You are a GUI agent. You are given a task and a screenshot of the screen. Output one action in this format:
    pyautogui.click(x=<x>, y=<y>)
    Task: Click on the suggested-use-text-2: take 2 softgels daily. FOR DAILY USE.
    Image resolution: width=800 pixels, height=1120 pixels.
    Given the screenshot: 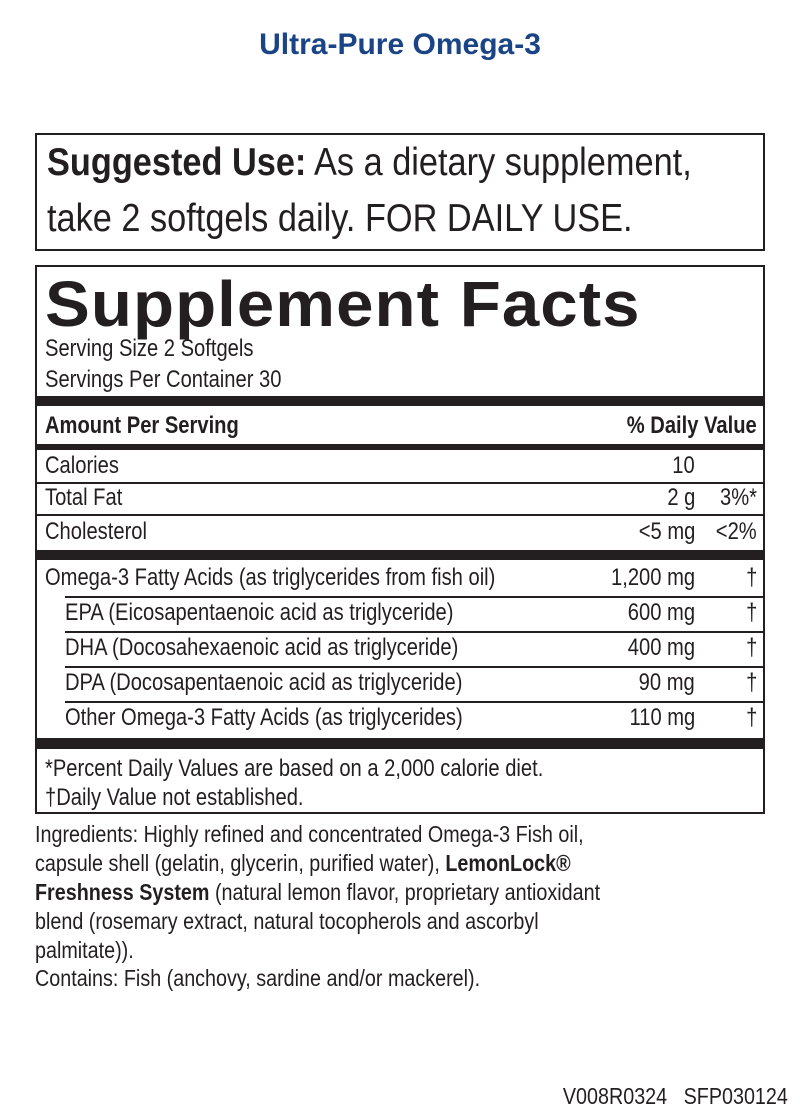 What is the action you would take?
    pyautogui.click(x=340, y=218)
    